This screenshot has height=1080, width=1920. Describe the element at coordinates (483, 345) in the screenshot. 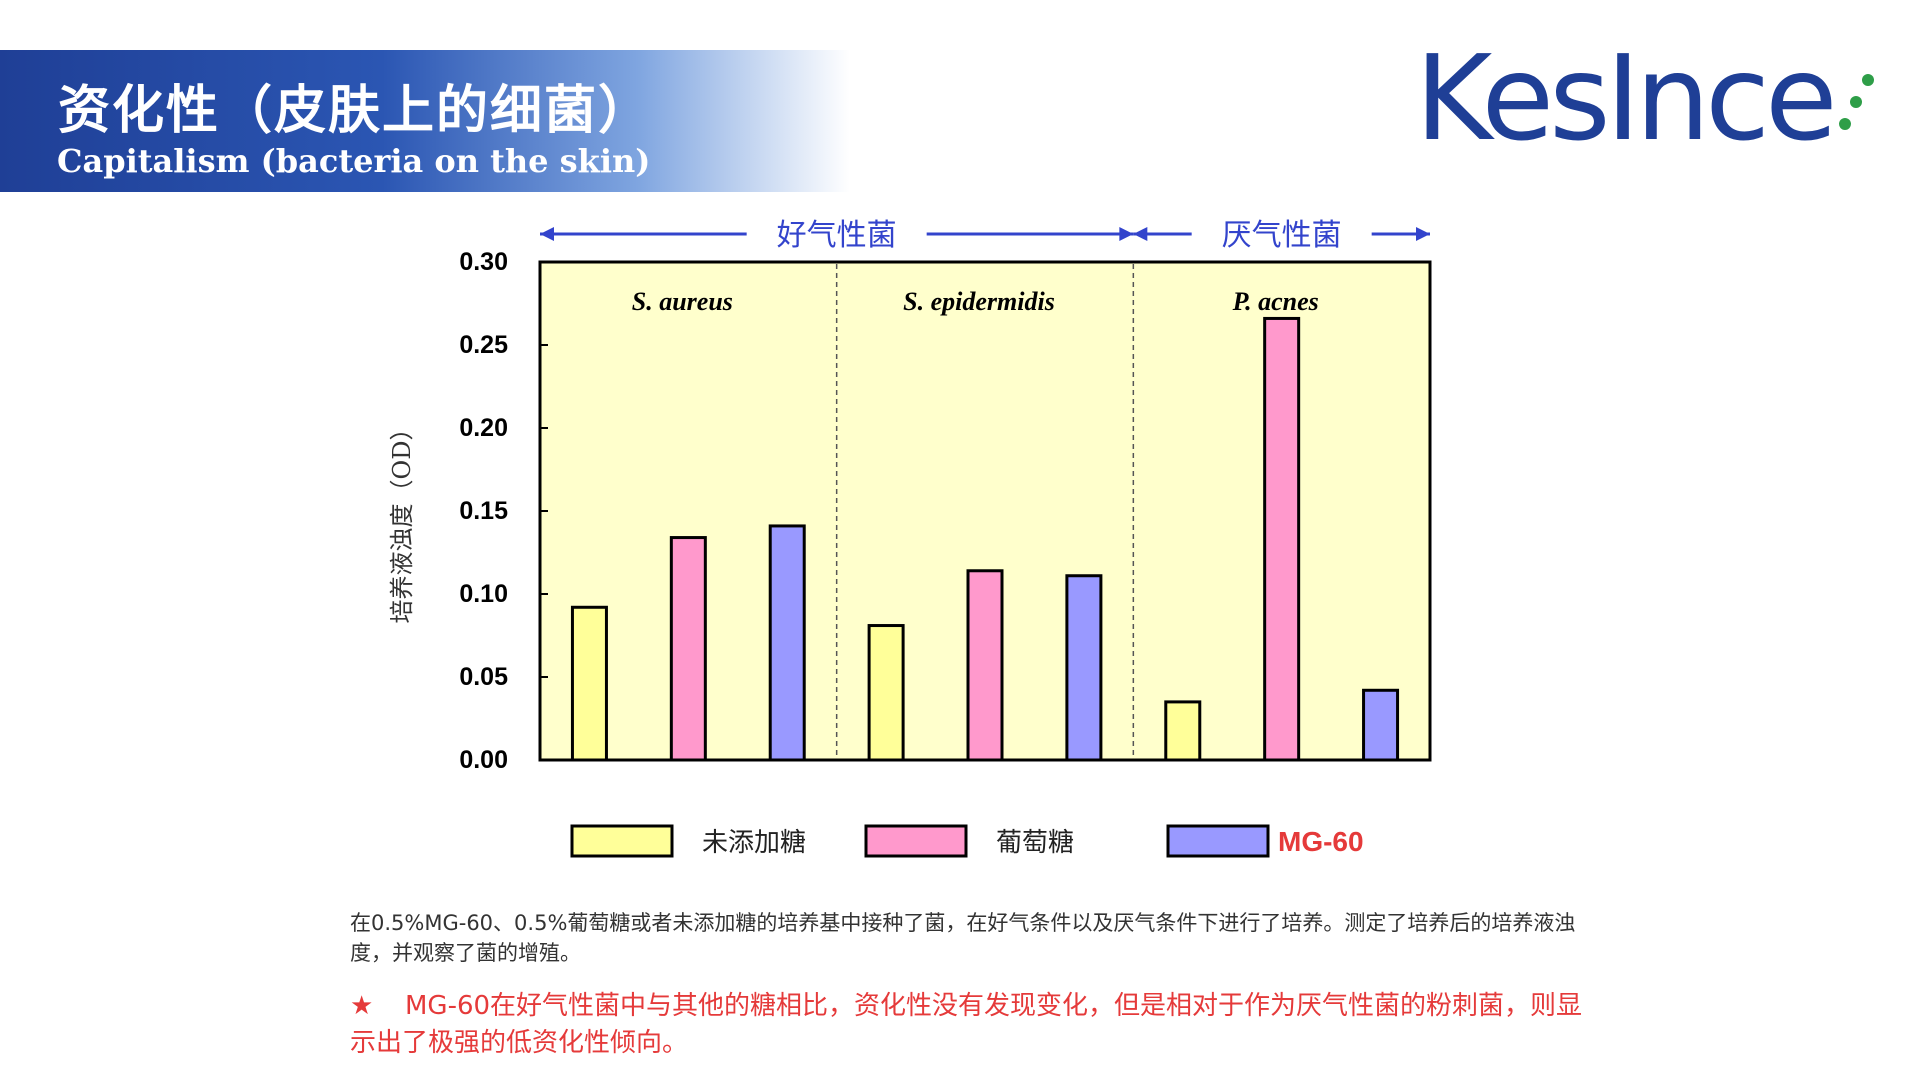

I see `y-tick-label: 0.25` at that location.